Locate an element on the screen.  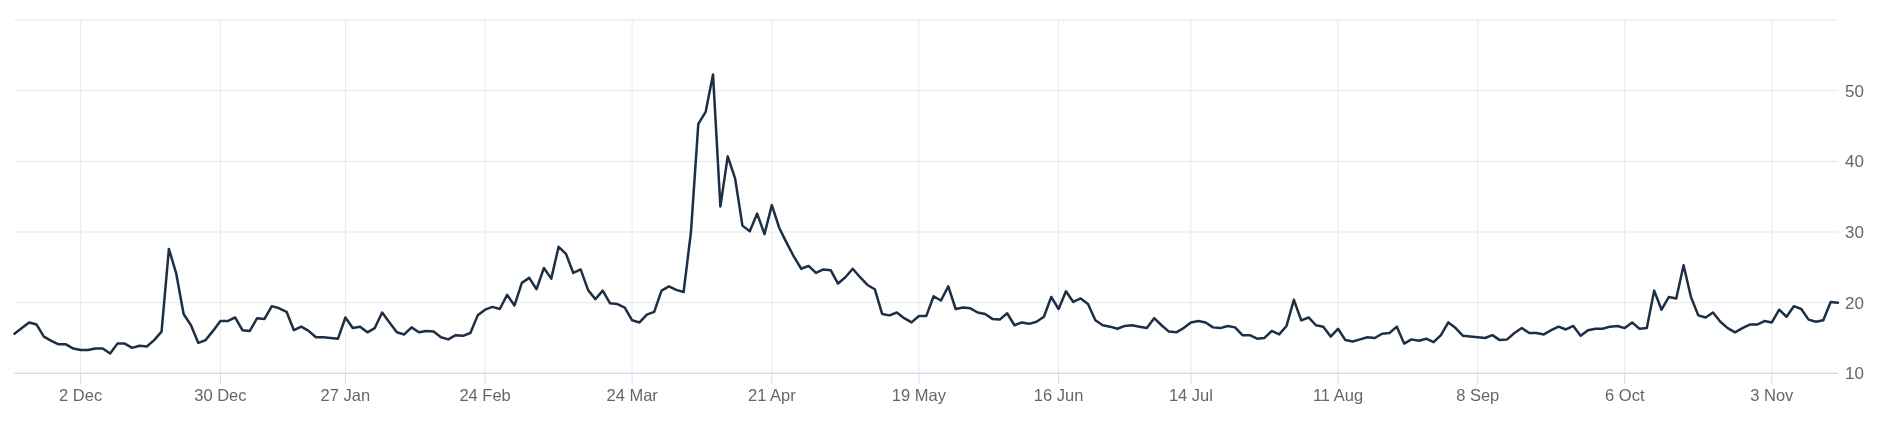
y-tick-label: 30 is located at coordinates (1854, 232).